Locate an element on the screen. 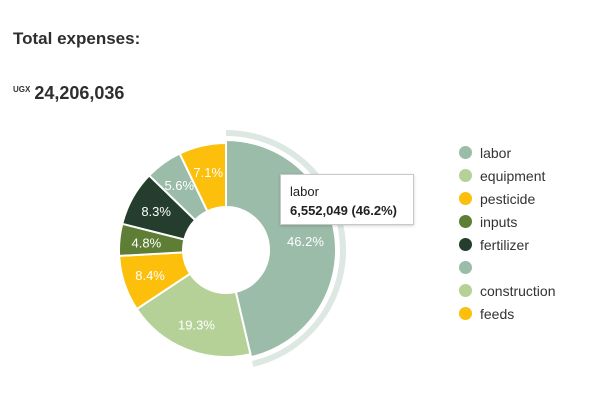 This screenshot has width=592, height=410. slice-feeds is located at coordinates (202, 177).